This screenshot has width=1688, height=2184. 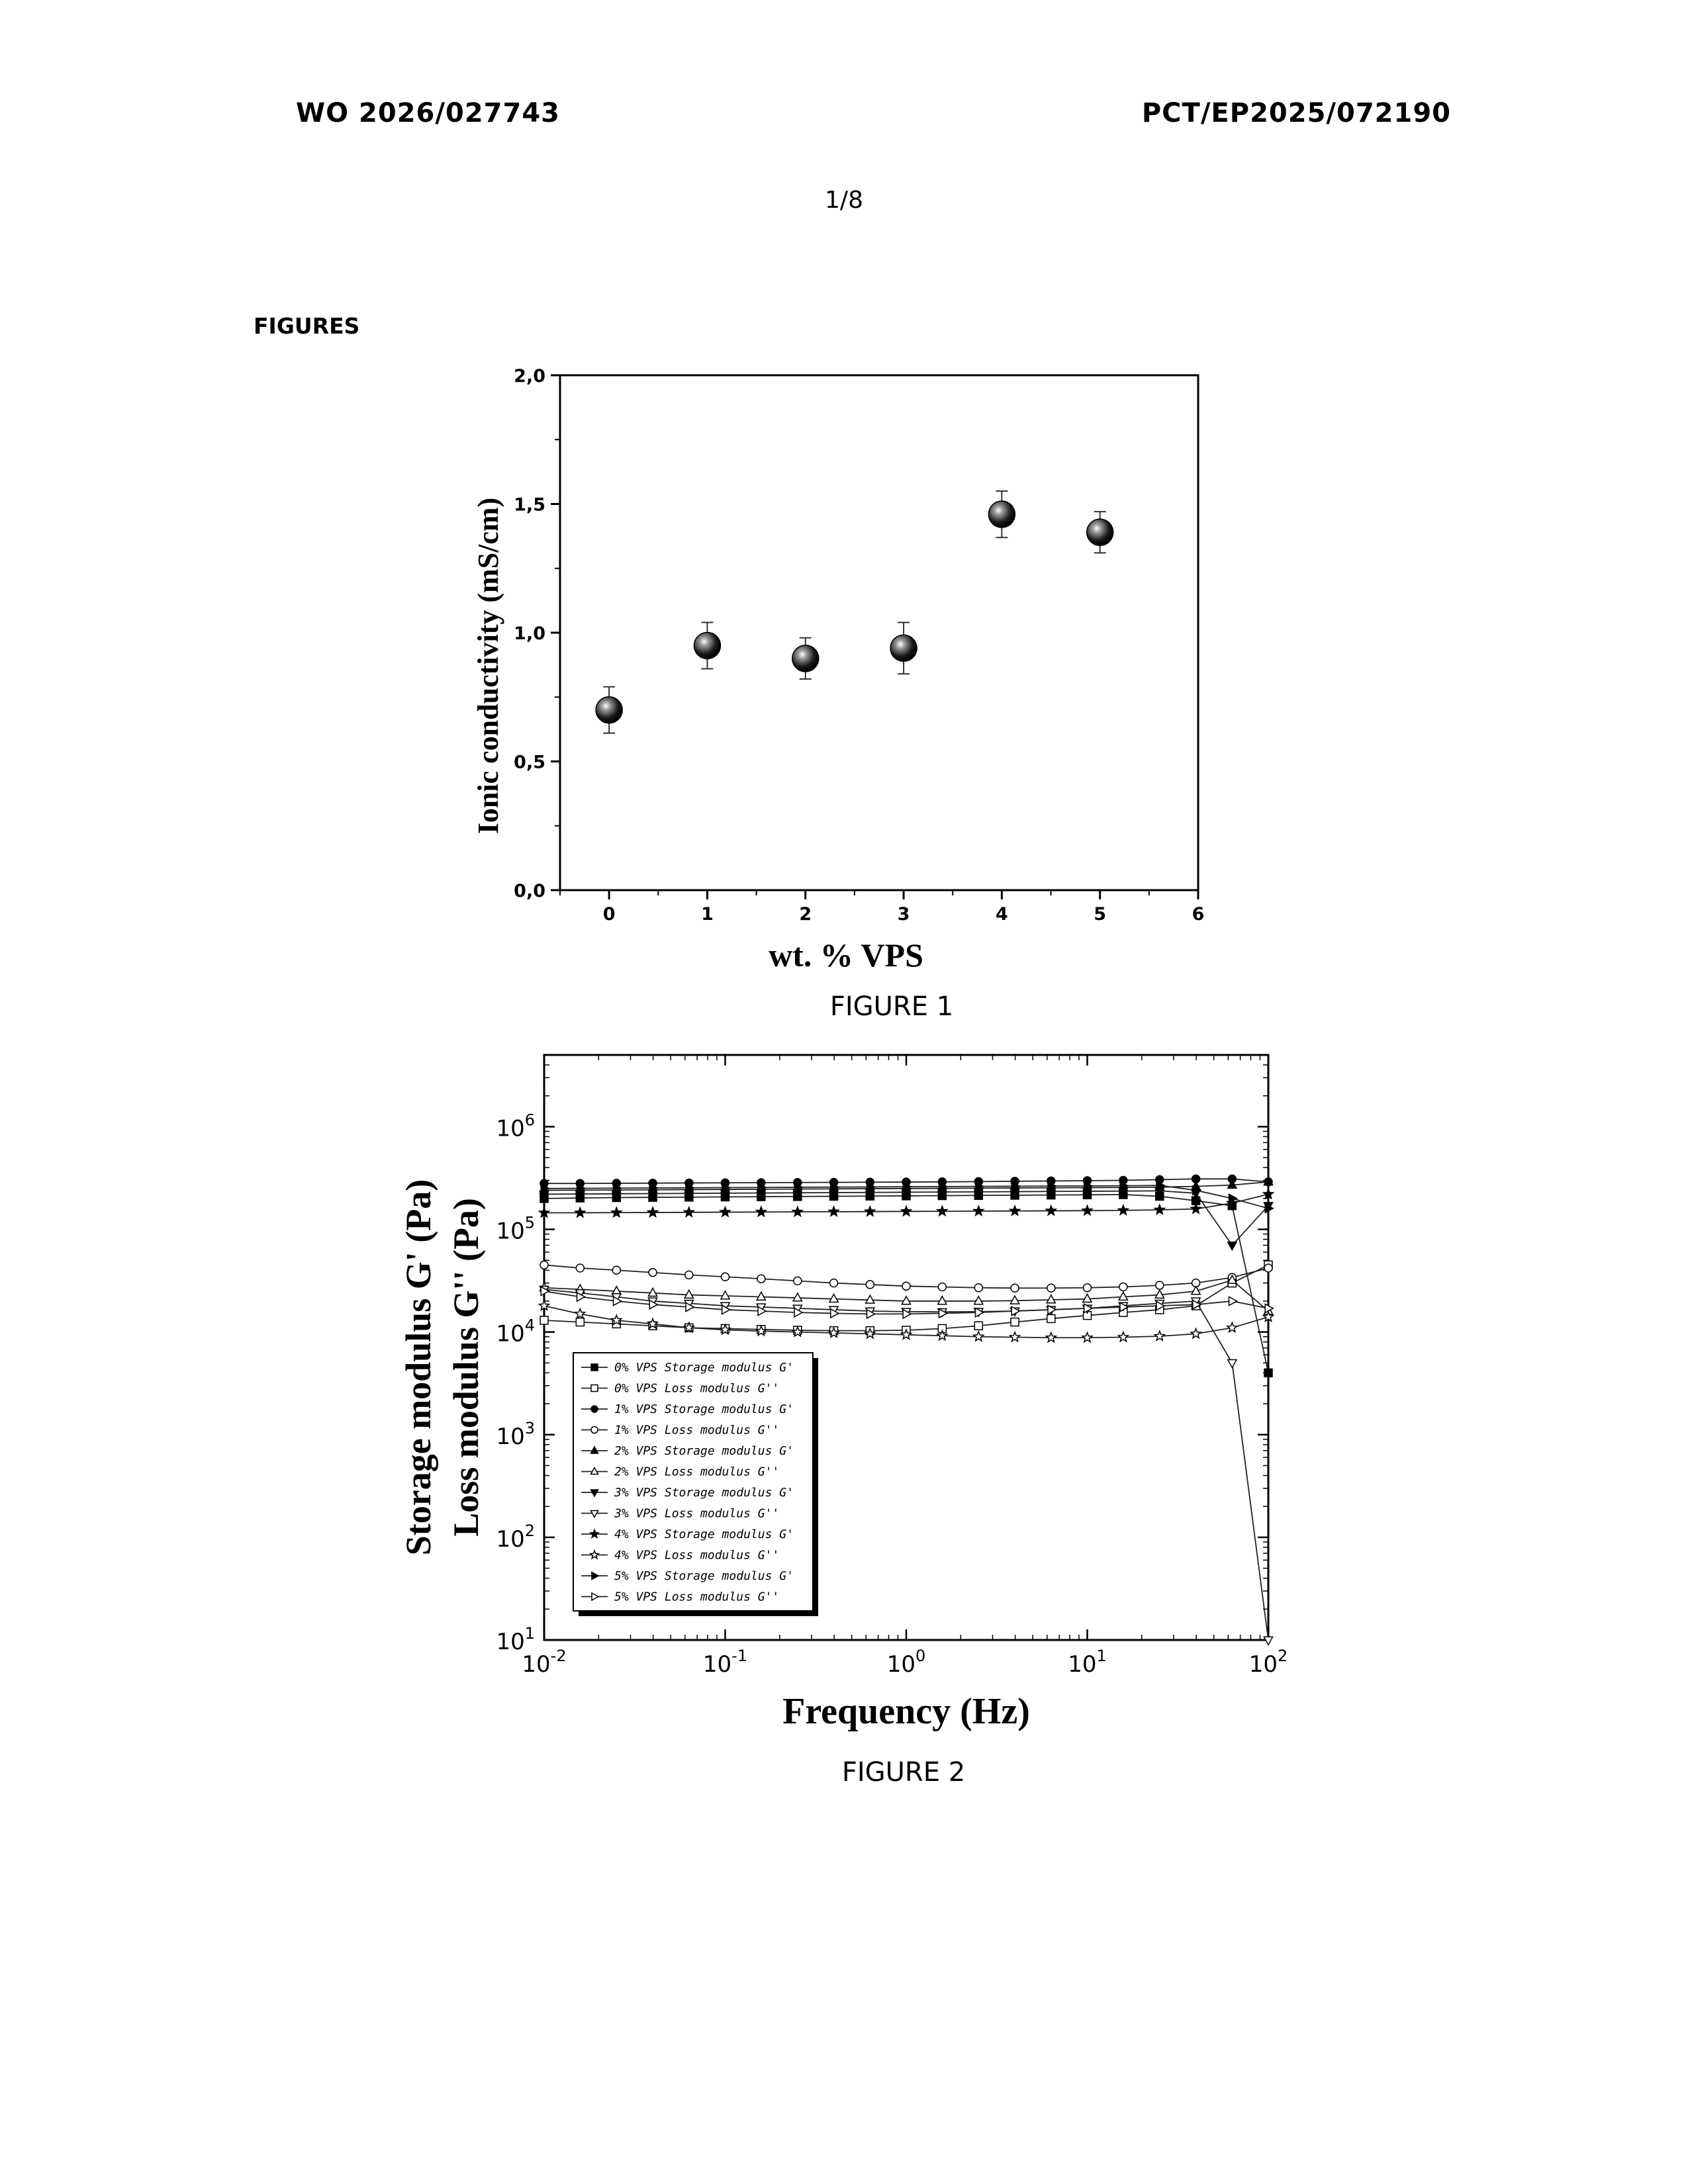 I want to click on y-tick-label: 10¹, so click(x=515, y=1639).